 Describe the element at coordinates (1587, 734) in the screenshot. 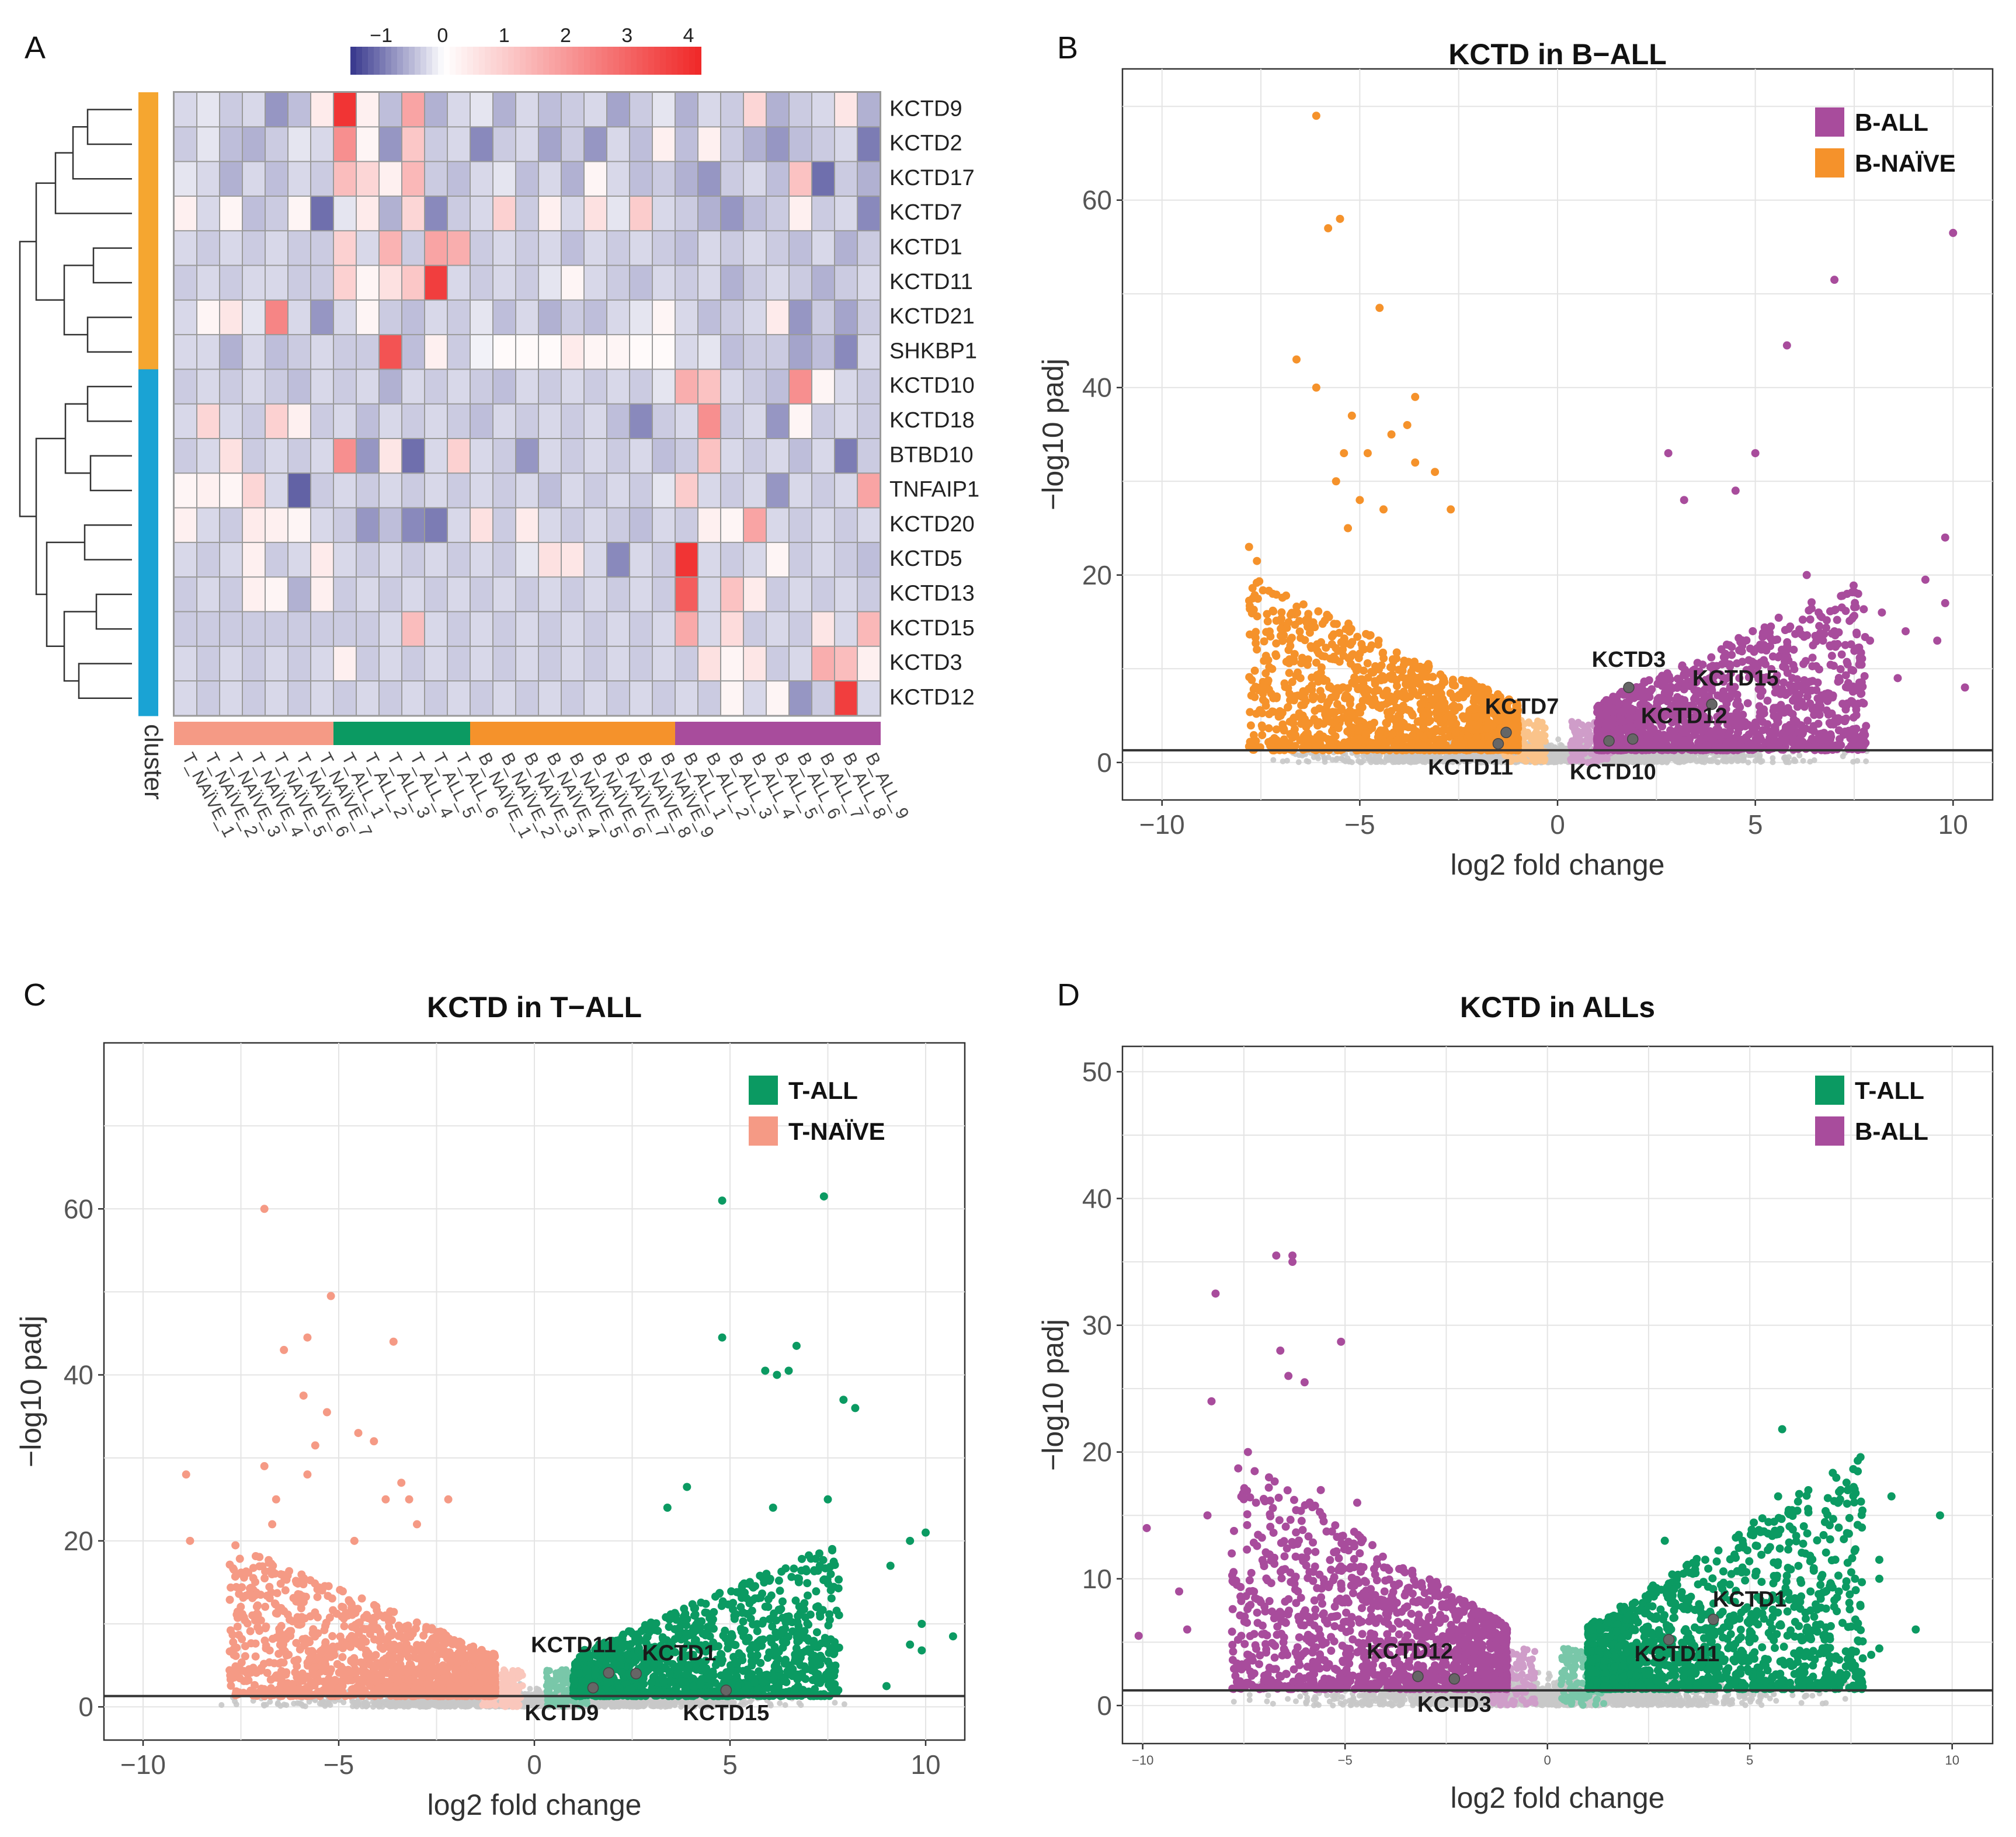

I see `low-fc-point` at that location.